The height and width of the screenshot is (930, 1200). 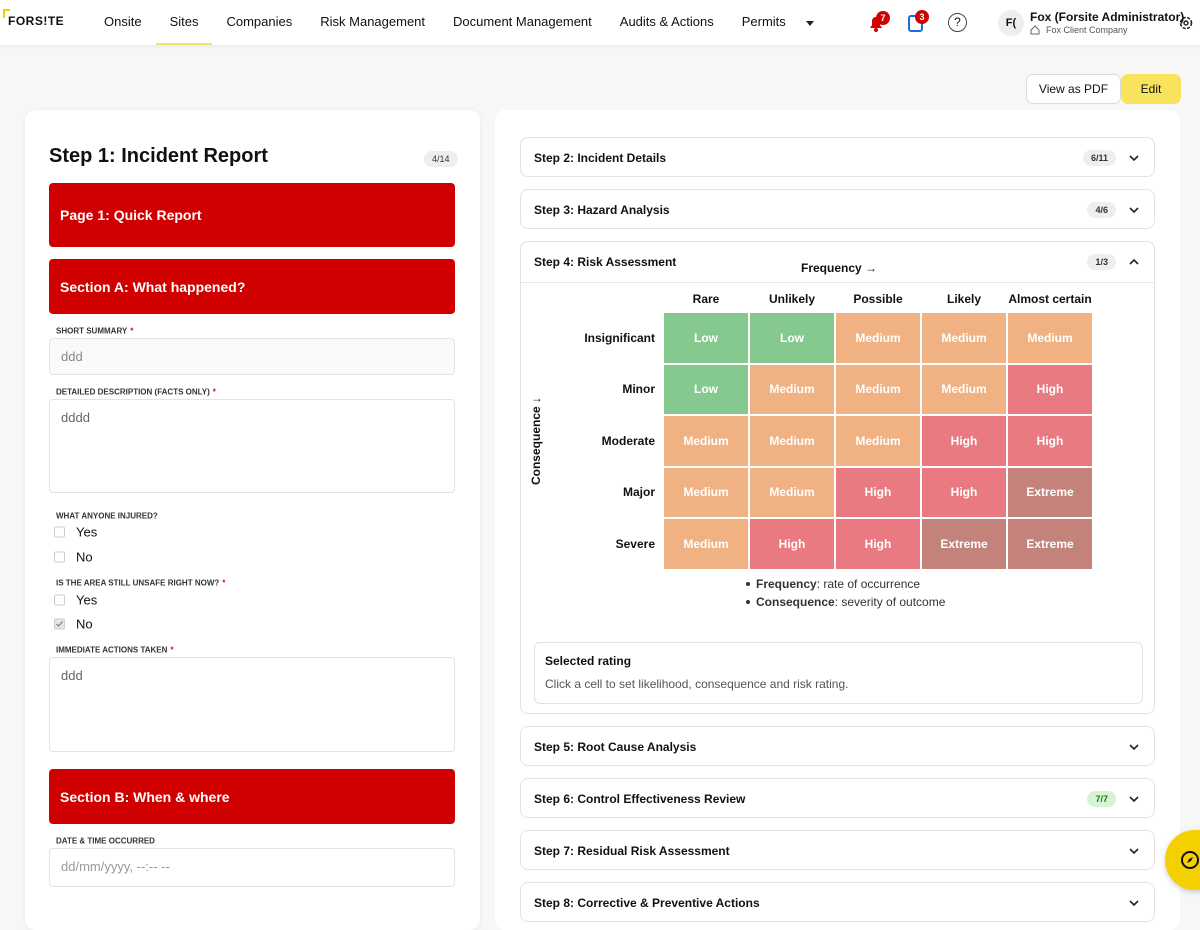 What do you see at coordinates (259, 21) in the screenshot?
I see `nav-item: Companies` at bounding box center [259, 21].